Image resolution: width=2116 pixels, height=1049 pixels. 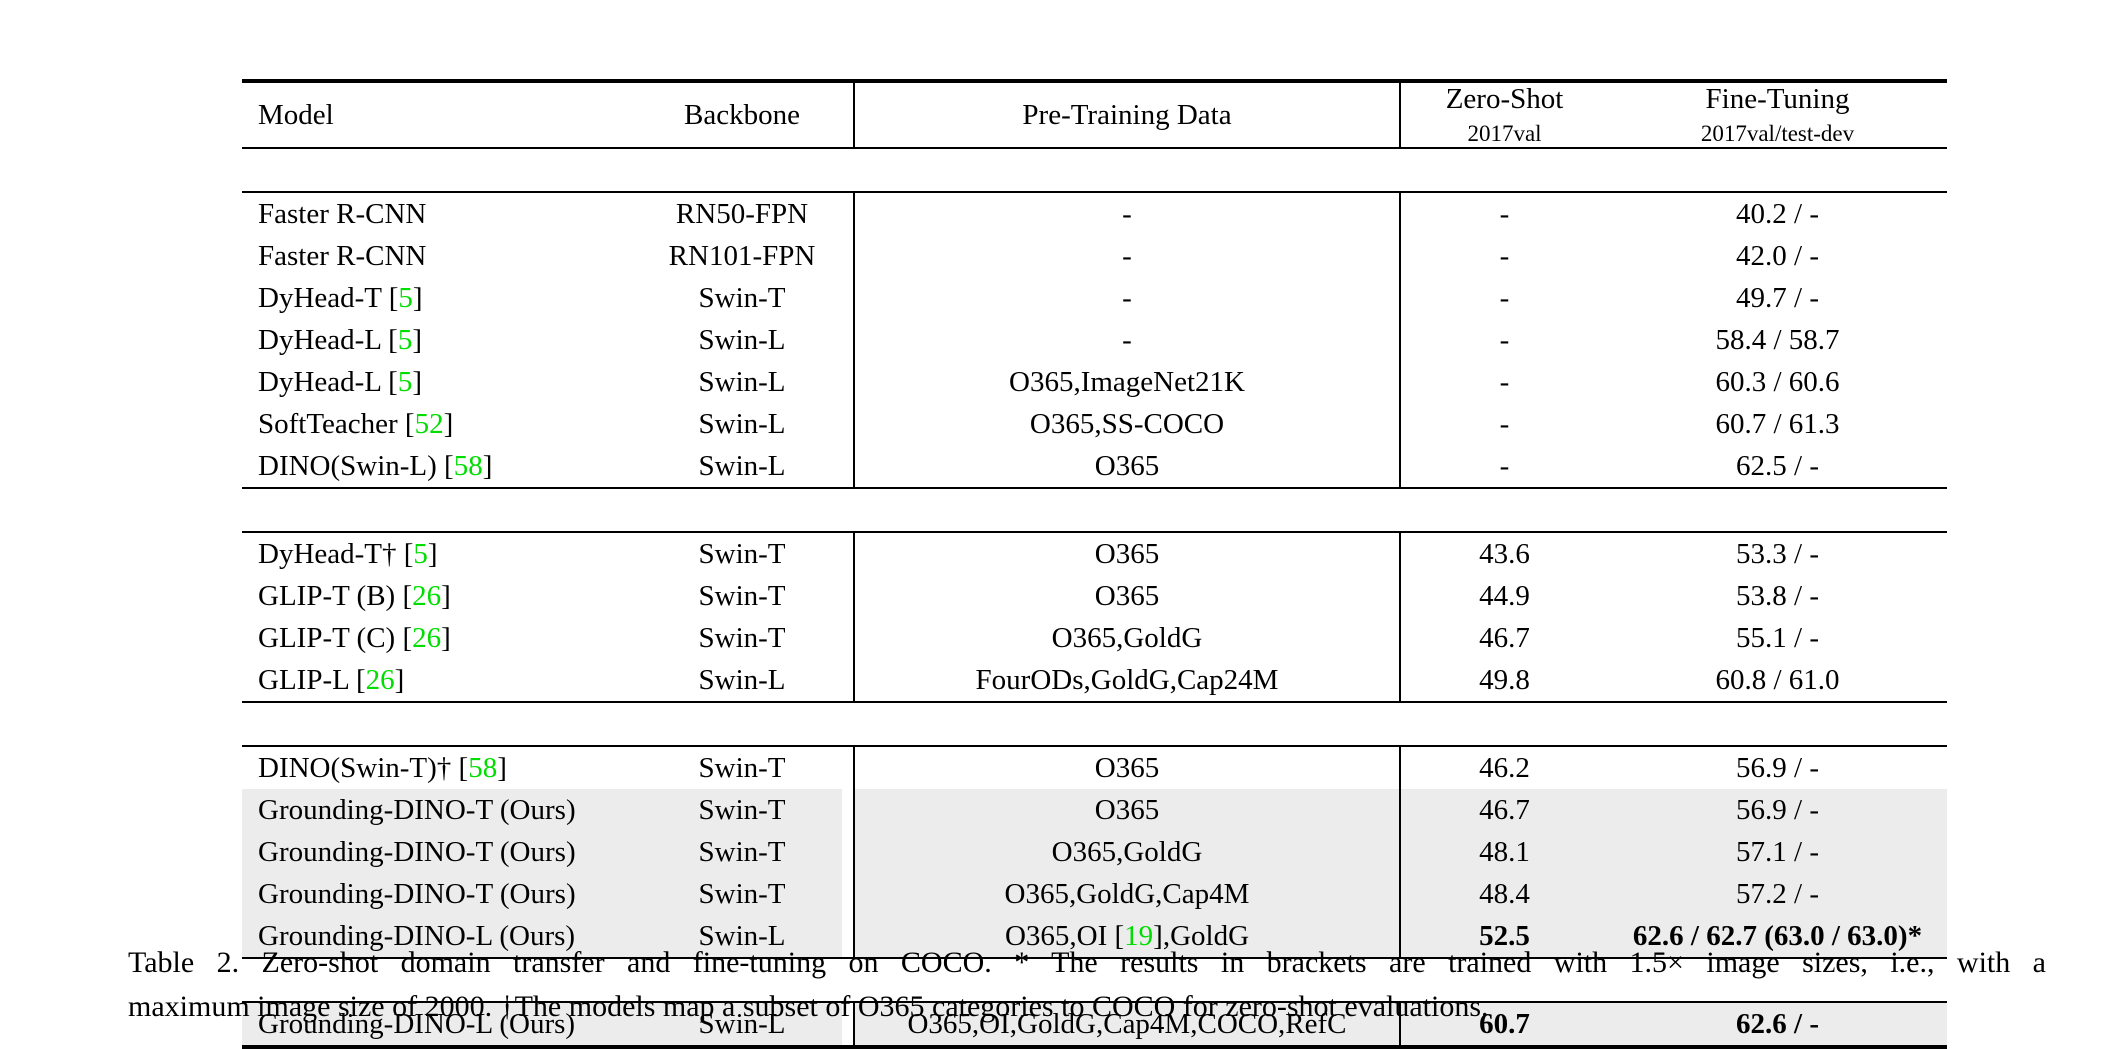 What do you see at coordinates (1503, 767) in the screenshot?
I see `zeroshot-cell: 46.2` at bounding box center [1503, 767].